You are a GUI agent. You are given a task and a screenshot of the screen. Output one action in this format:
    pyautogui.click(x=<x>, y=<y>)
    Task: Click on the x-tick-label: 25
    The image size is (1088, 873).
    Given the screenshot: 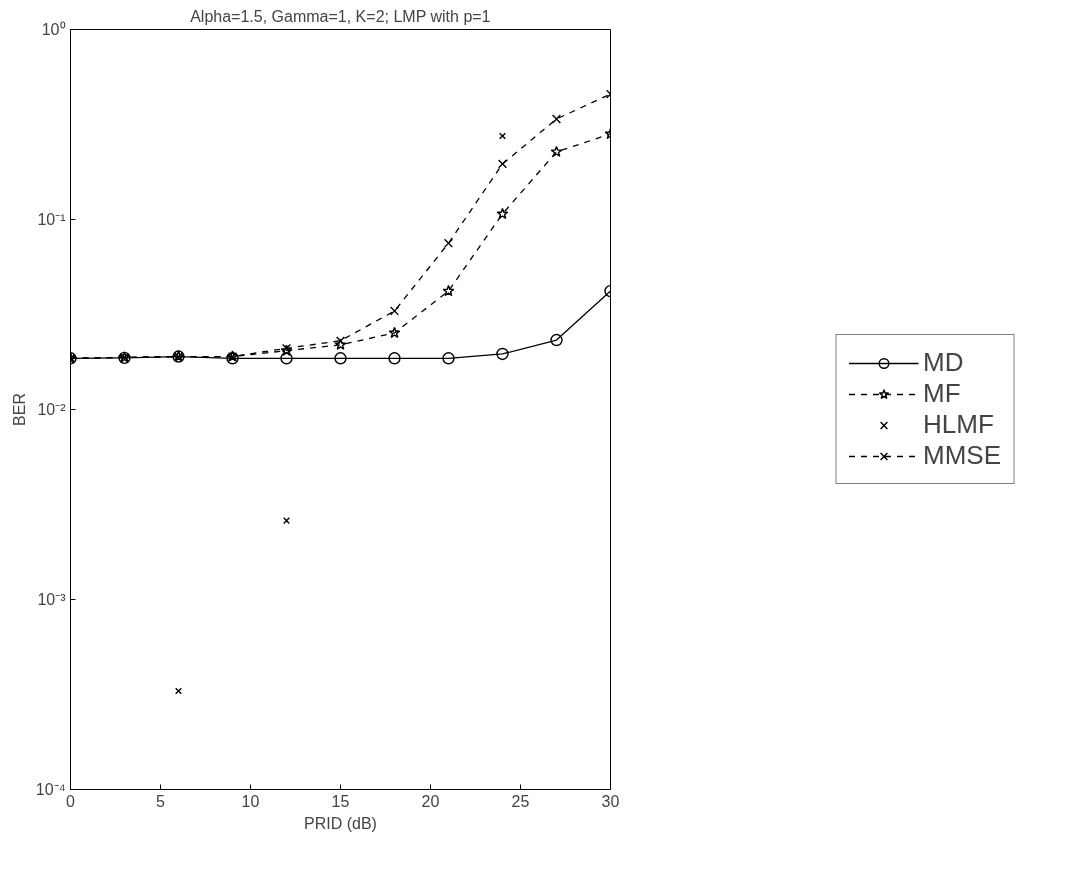 What is the action you would take?
    pyautogui.click(x=520, y=801)
    